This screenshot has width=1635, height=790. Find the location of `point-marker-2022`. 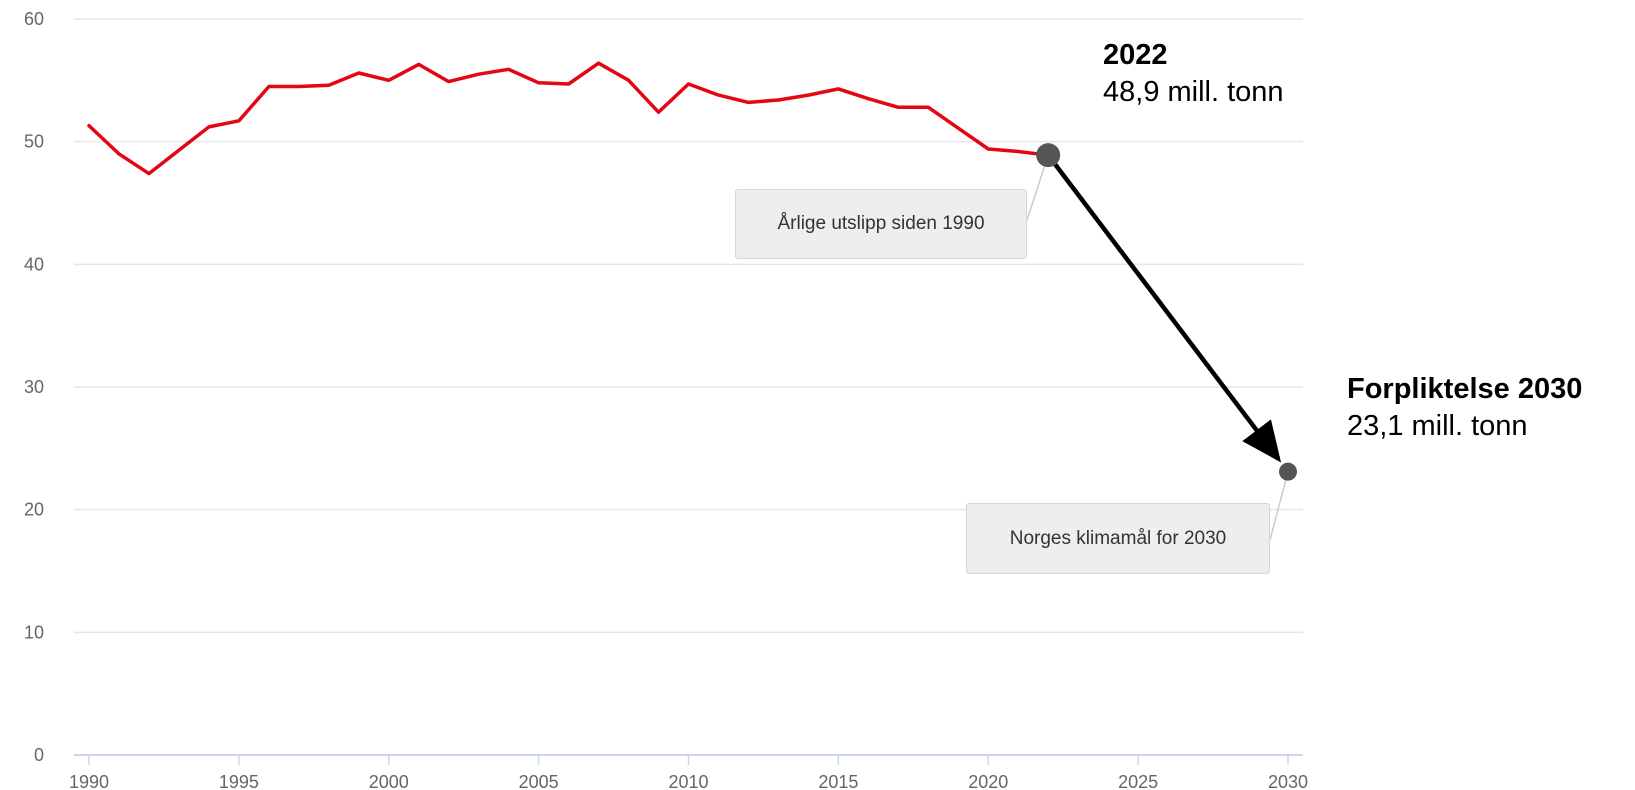

point-marker-2022 is located at coordinates (1048, 155).